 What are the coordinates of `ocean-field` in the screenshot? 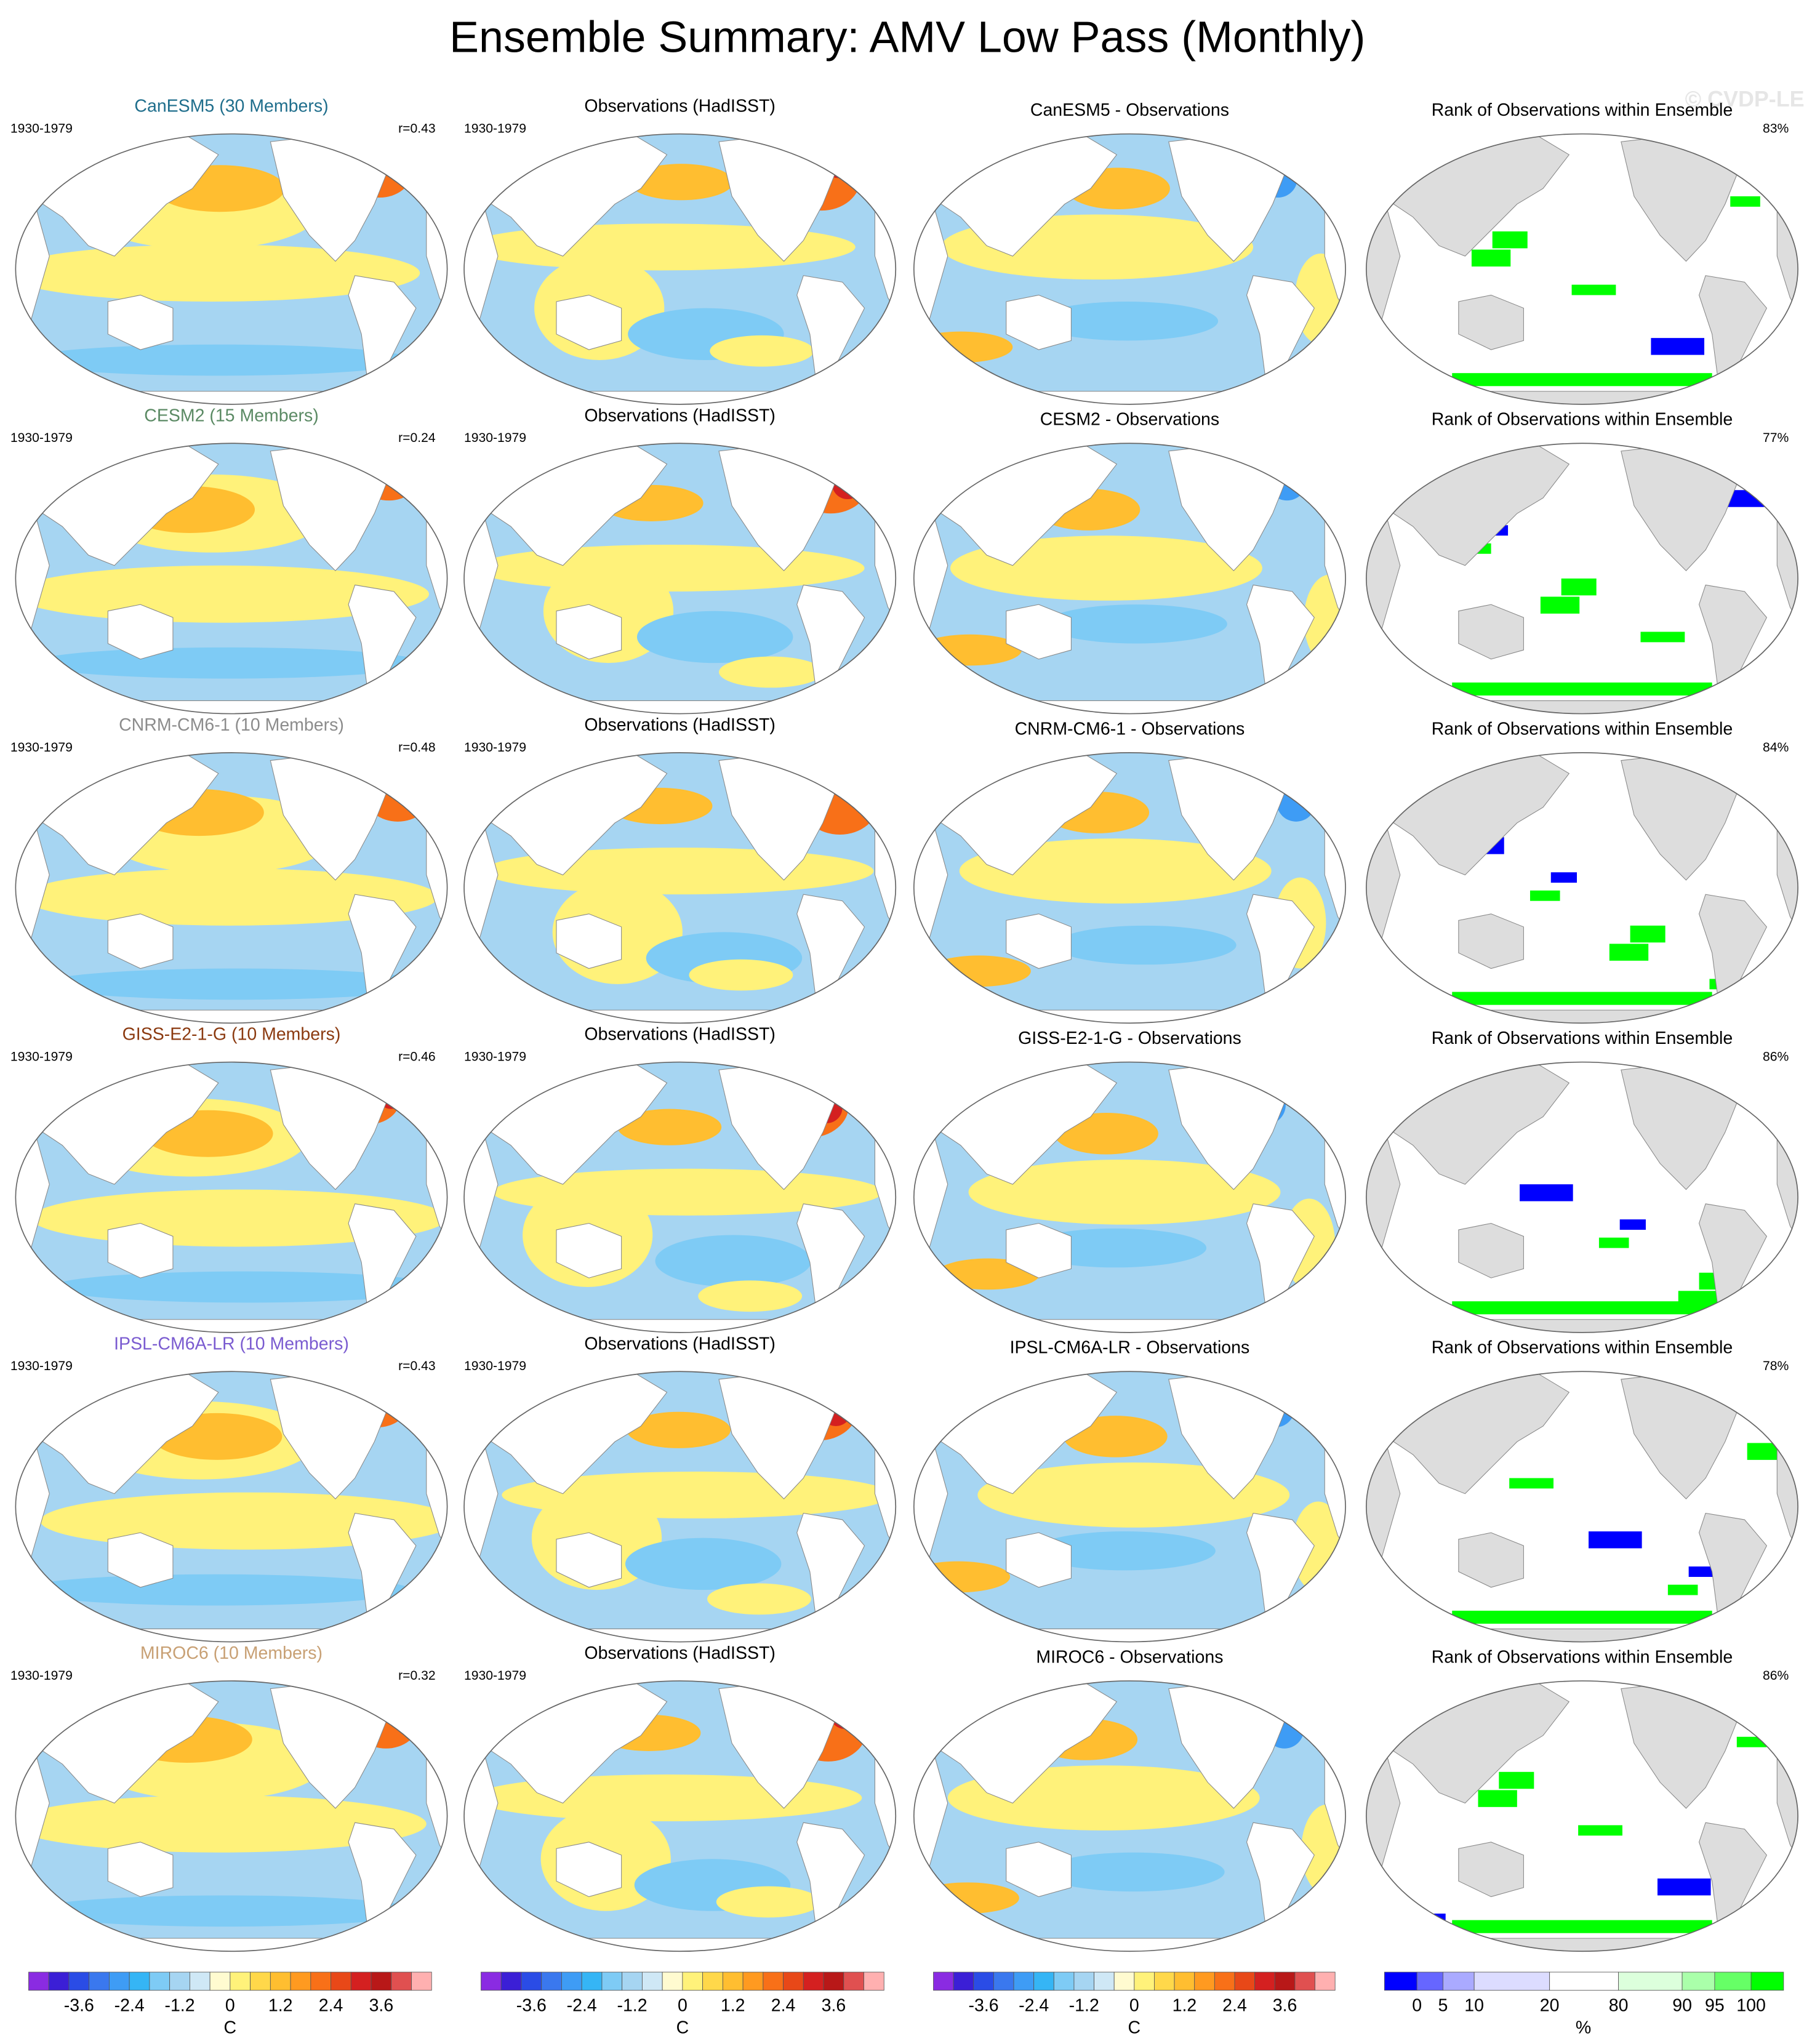 It's located at (1582, 269).